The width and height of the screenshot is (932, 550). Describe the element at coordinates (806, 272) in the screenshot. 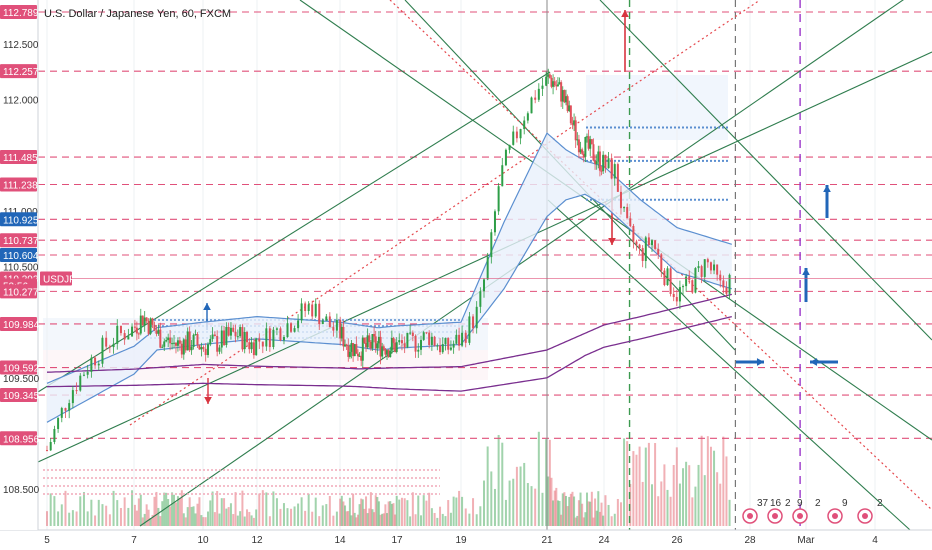

I see `blue-up-arrow-head` at that location.